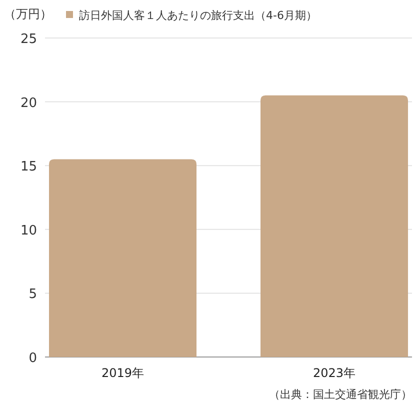  I want to click on y-tick-label: 20, so click(28, 103).